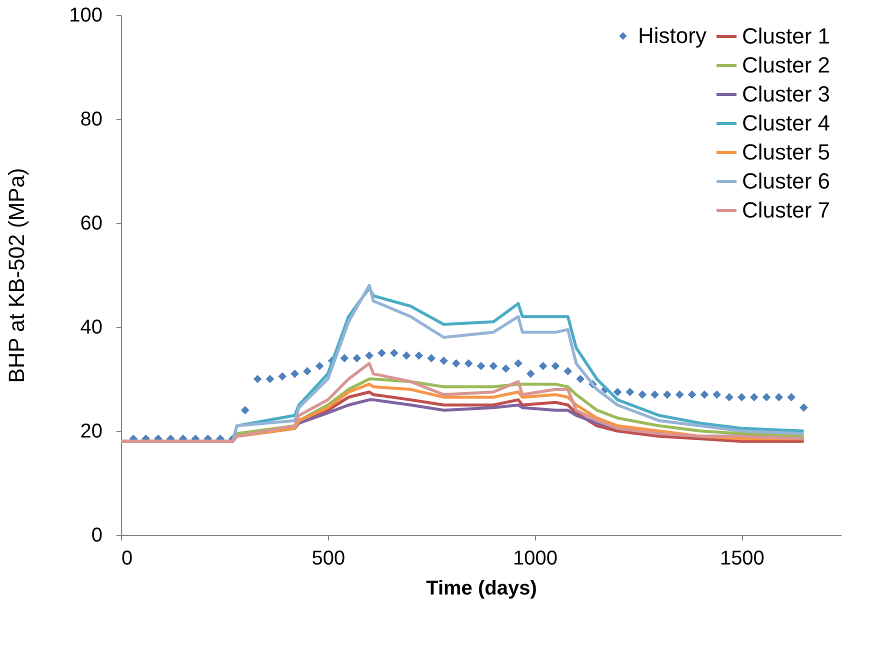 This screenshot has width=885, height=648. Describe the element at coordinates (96, 535) in the screenshot. I see `y-tick-label: 0` at that location.